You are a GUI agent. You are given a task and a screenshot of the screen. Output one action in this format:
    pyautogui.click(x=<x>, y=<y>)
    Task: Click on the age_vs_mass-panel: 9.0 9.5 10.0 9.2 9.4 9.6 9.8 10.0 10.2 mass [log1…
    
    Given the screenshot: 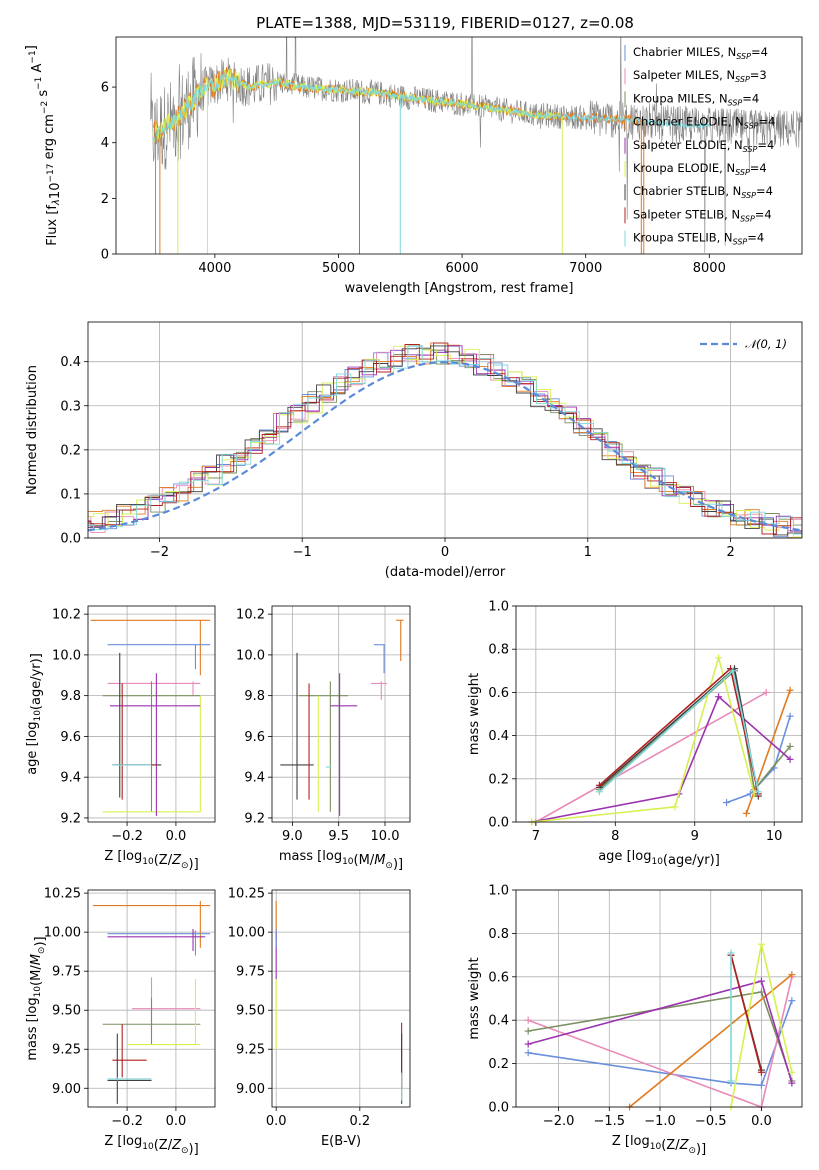 What is the action you would take?
    pyautogui.click(x=323, y=738)
    